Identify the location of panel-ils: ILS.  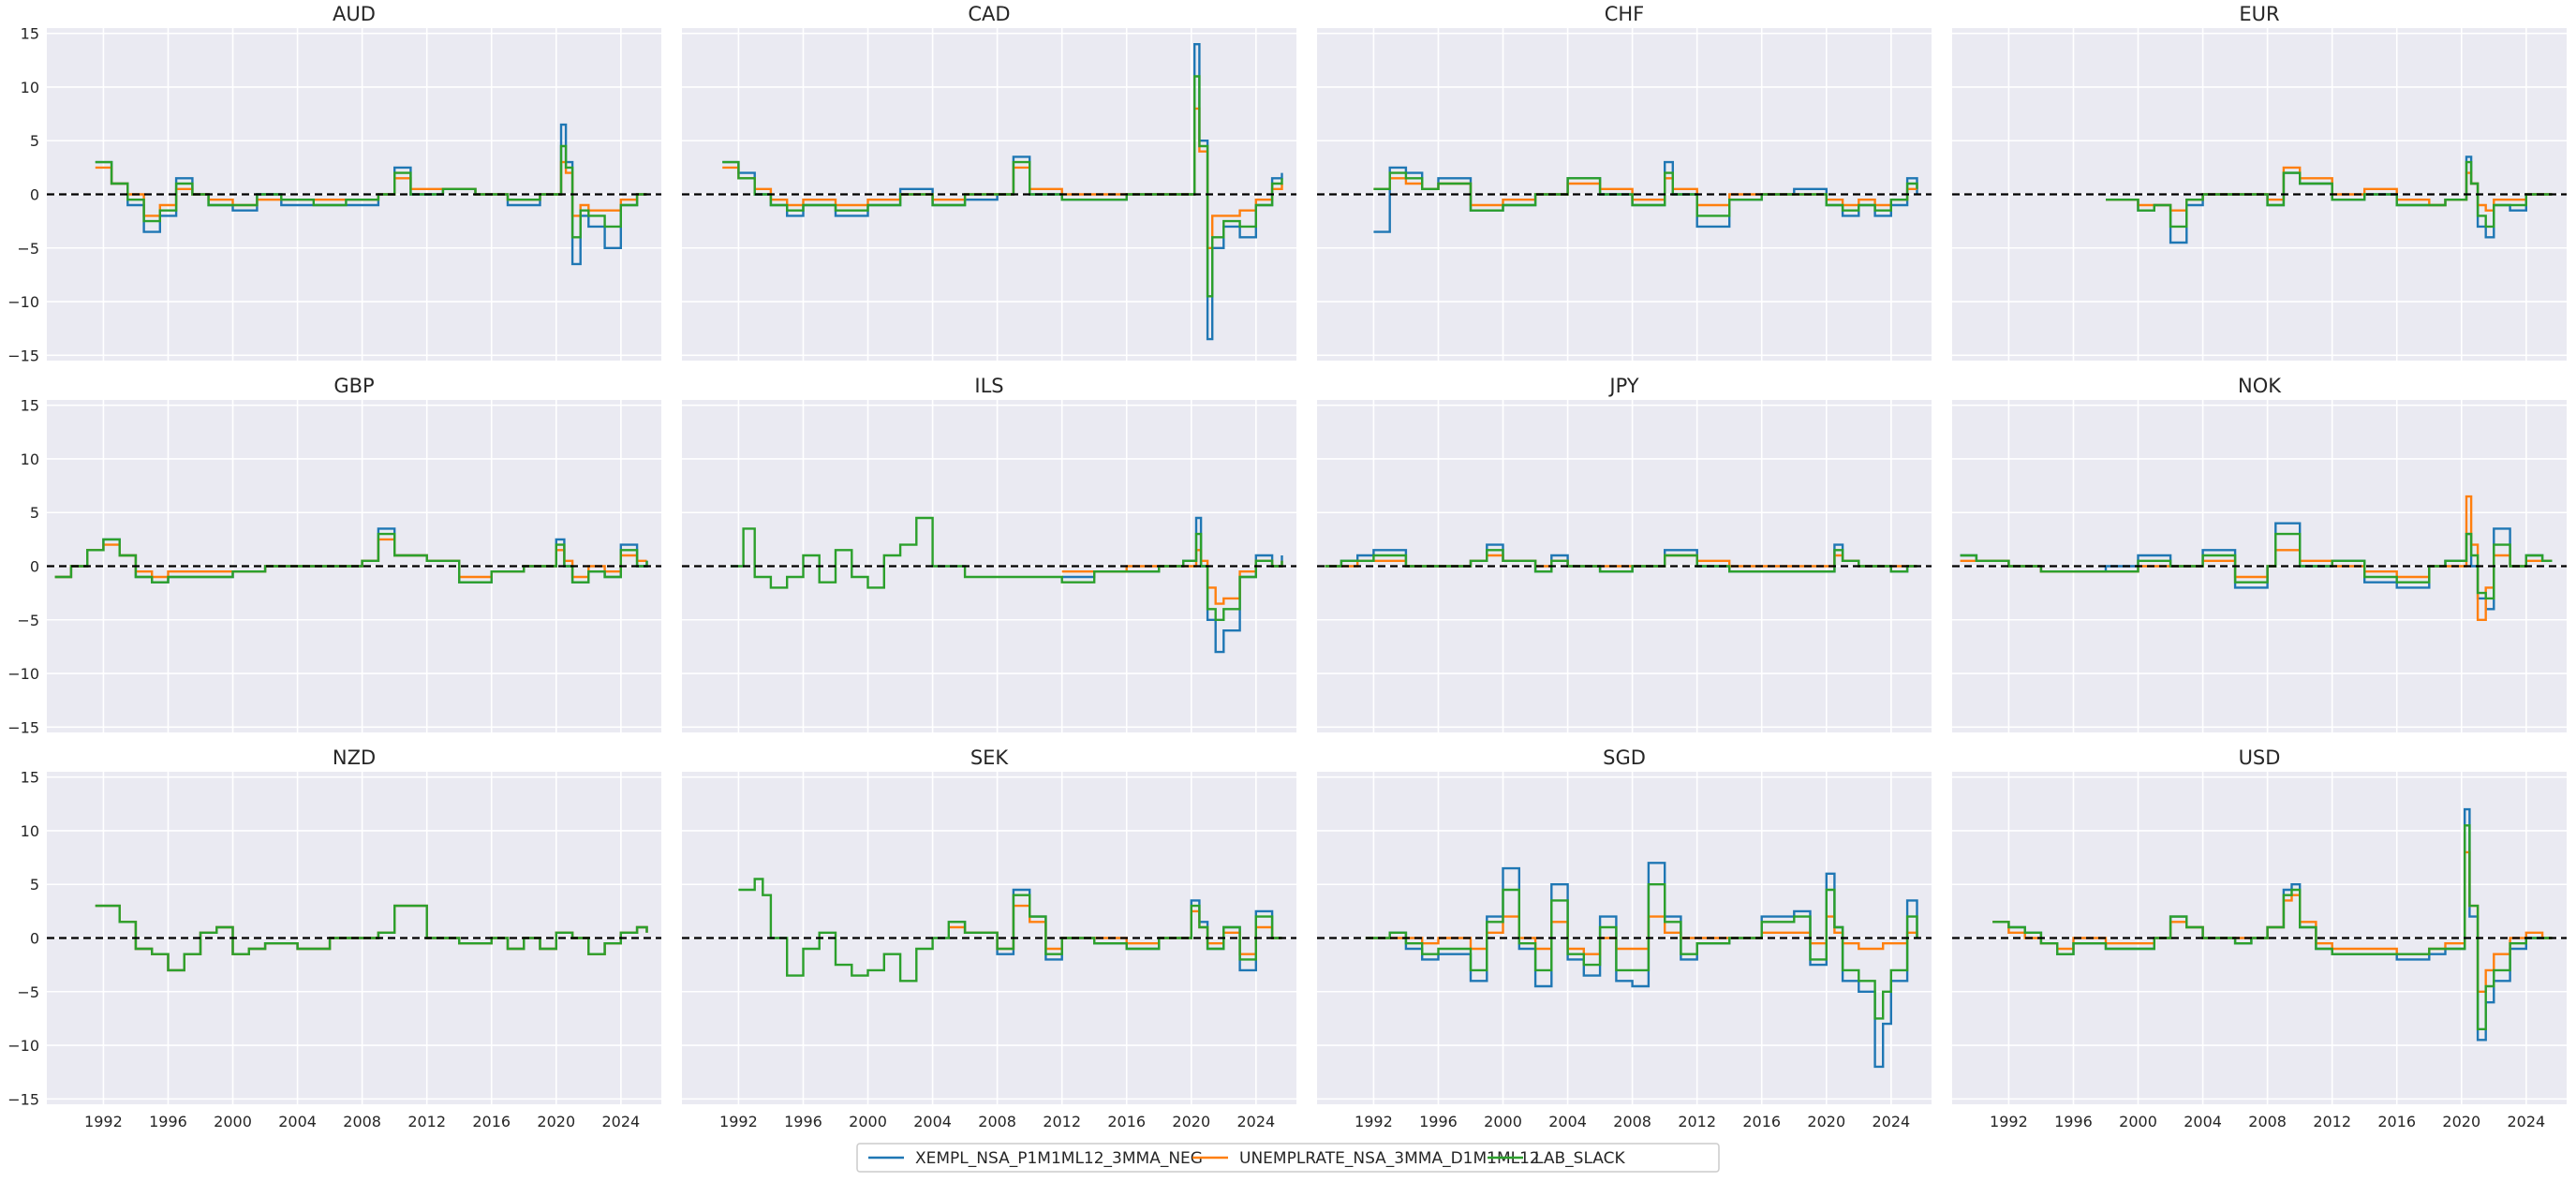
(989, 553).